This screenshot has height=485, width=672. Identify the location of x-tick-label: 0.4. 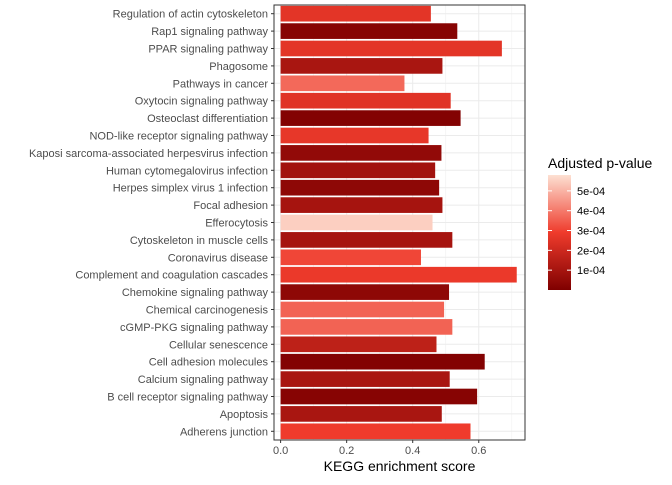
(412, 451).